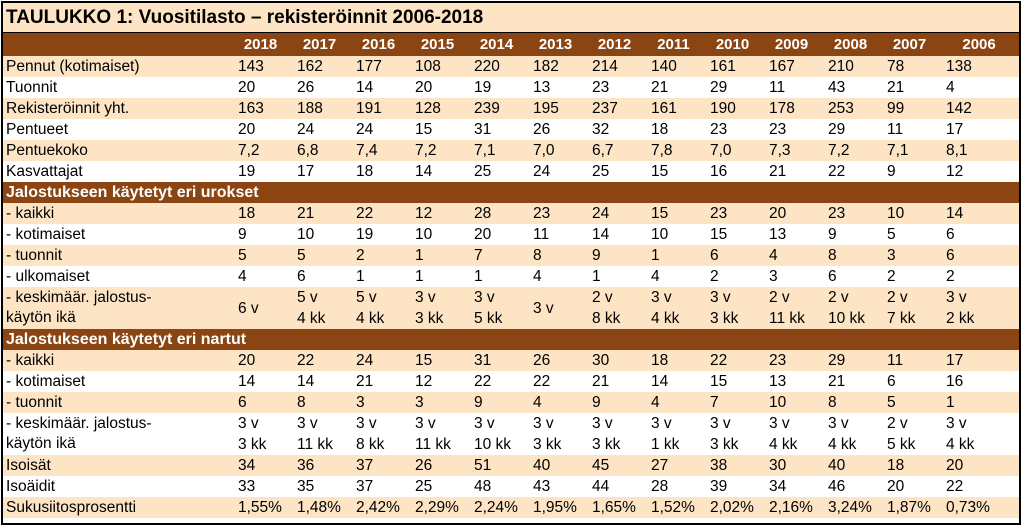 The image size is (1024, 528). Describe the element at coordinates (260, 255) in the screenshot. I see `table-cell: 5` at that location.